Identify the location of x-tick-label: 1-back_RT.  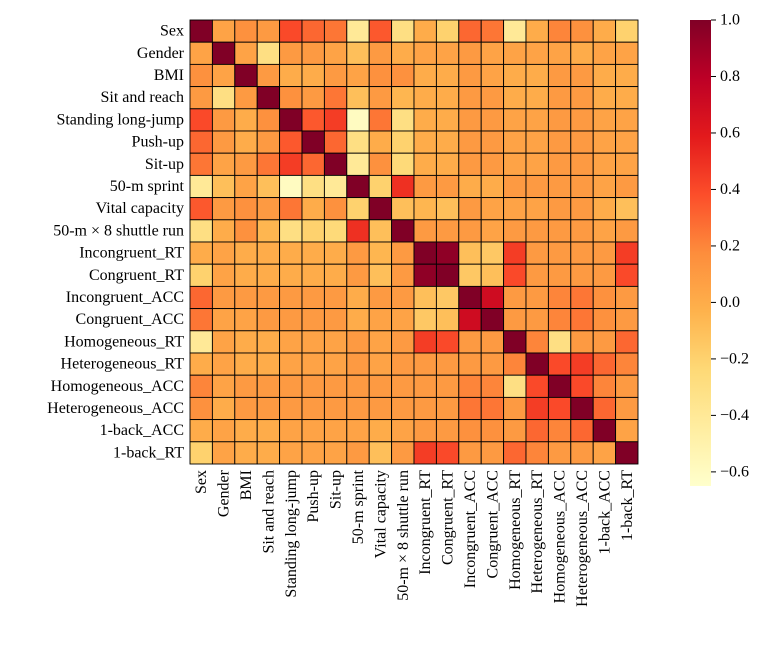
(627, 505).